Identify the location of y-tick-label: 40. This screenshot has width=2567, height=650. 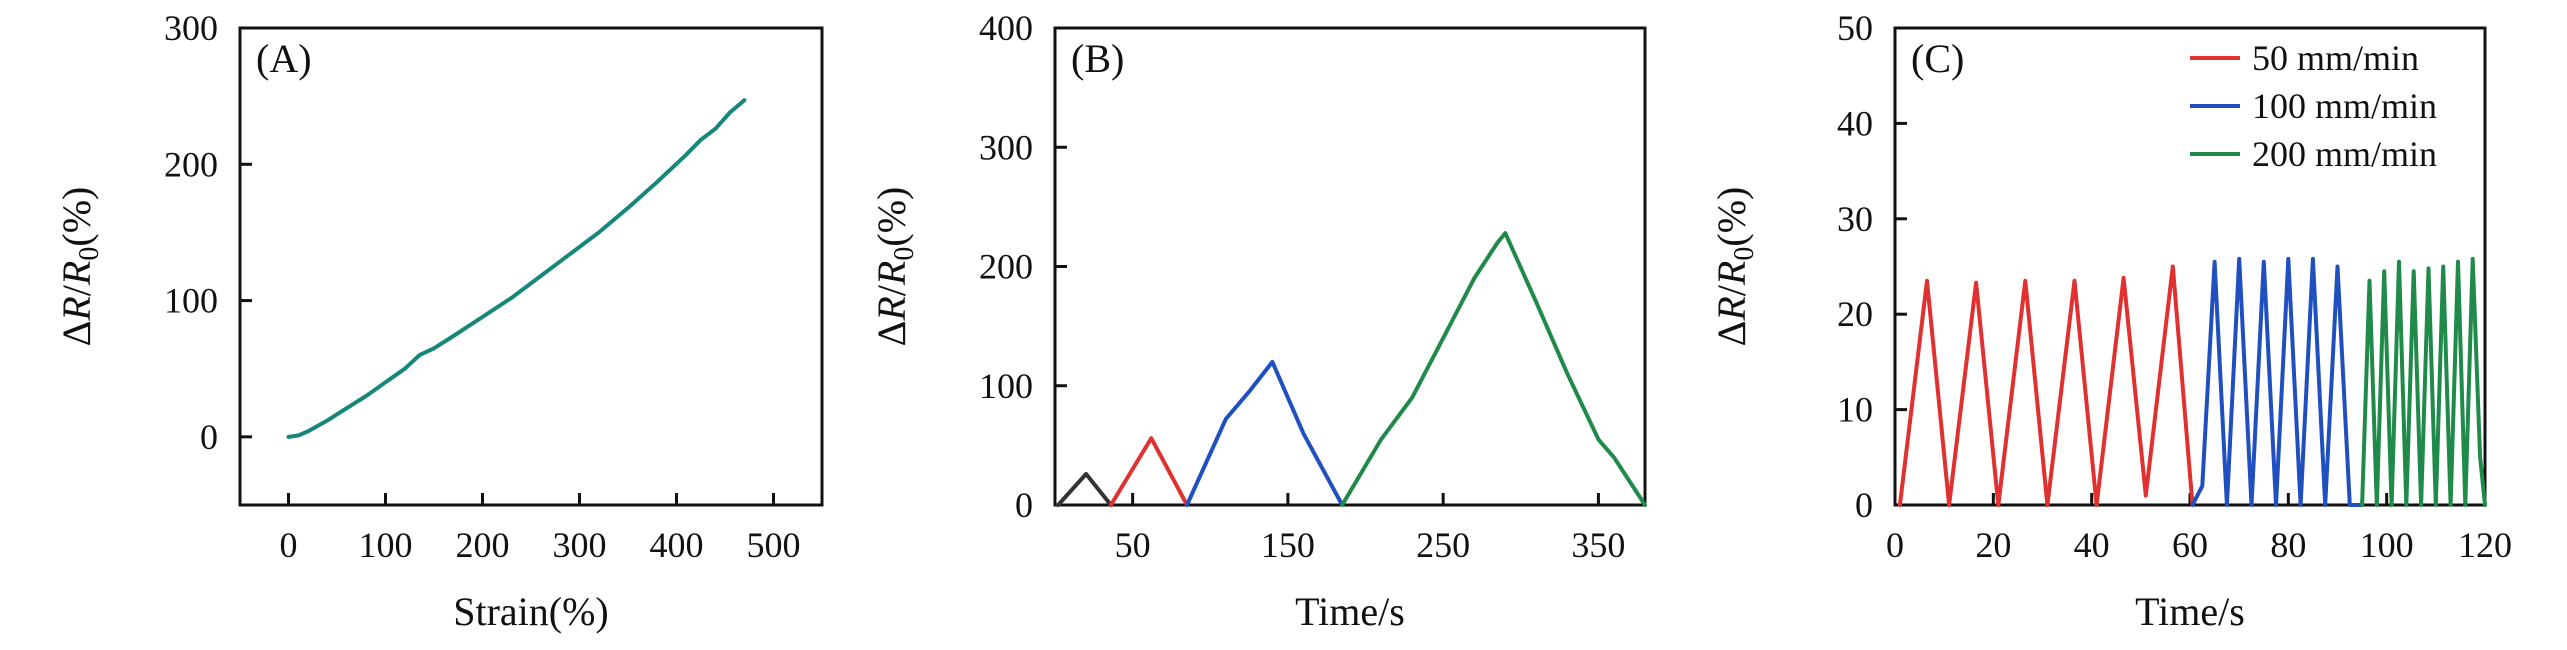
(1855, 123).